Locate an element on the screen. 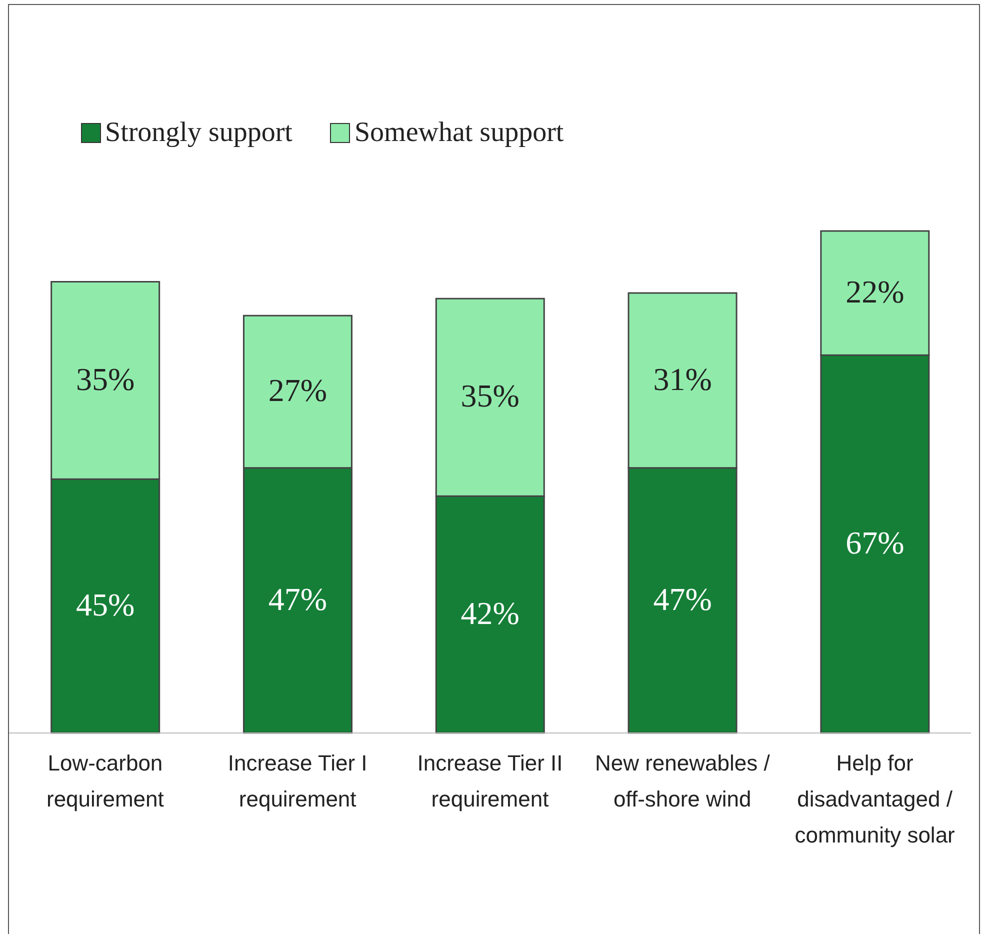 Image resolution: width=981 pixels, height=940 pixels. legend-label: Strongly support is located at coordinates (198, 133).